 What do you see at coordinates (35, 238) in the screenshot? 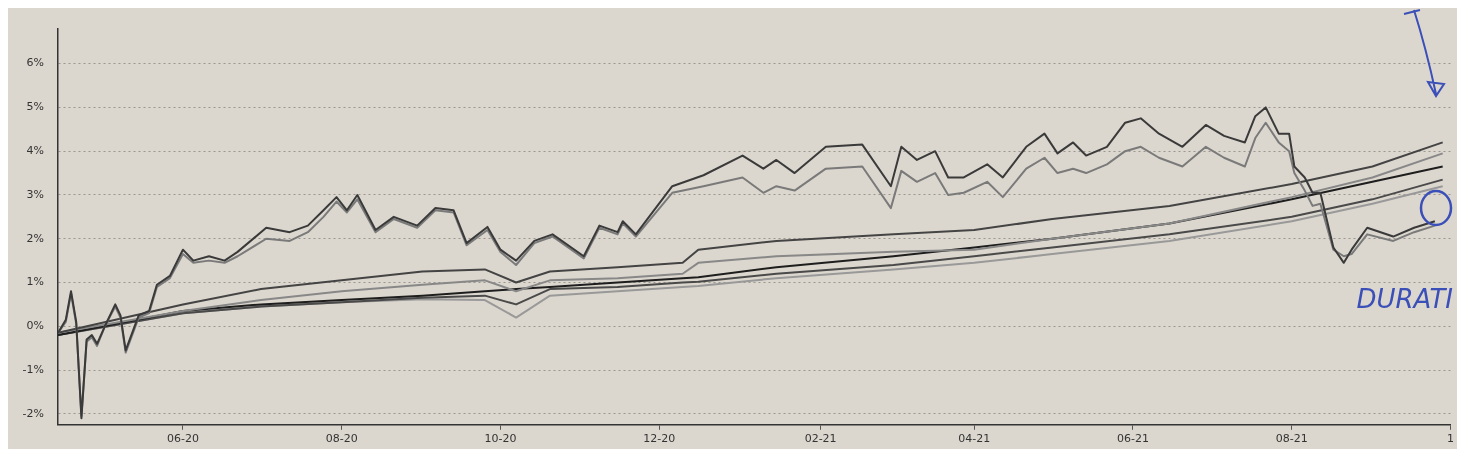
I see `y-tick-label: 2%` at bounding box center [35, 238].